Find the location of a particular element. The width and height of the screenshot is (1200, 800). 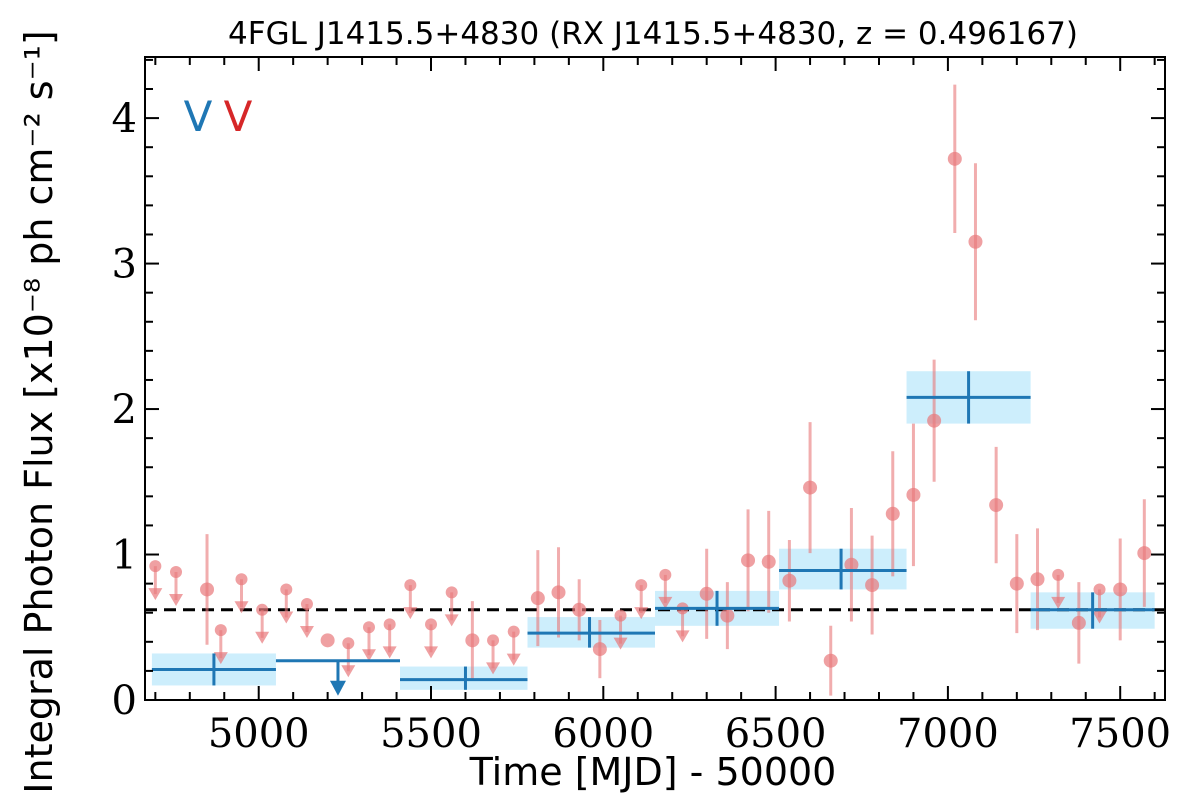

y-tick-label: 2 is located at coordinates (124, 410).